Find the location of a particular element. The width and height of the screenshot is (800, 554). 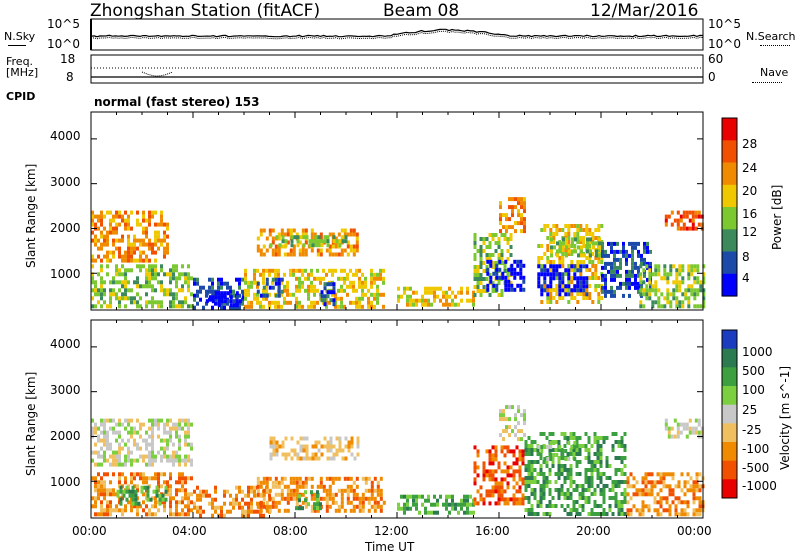

xtick: 16:00 is located at coordinates (492, 531).